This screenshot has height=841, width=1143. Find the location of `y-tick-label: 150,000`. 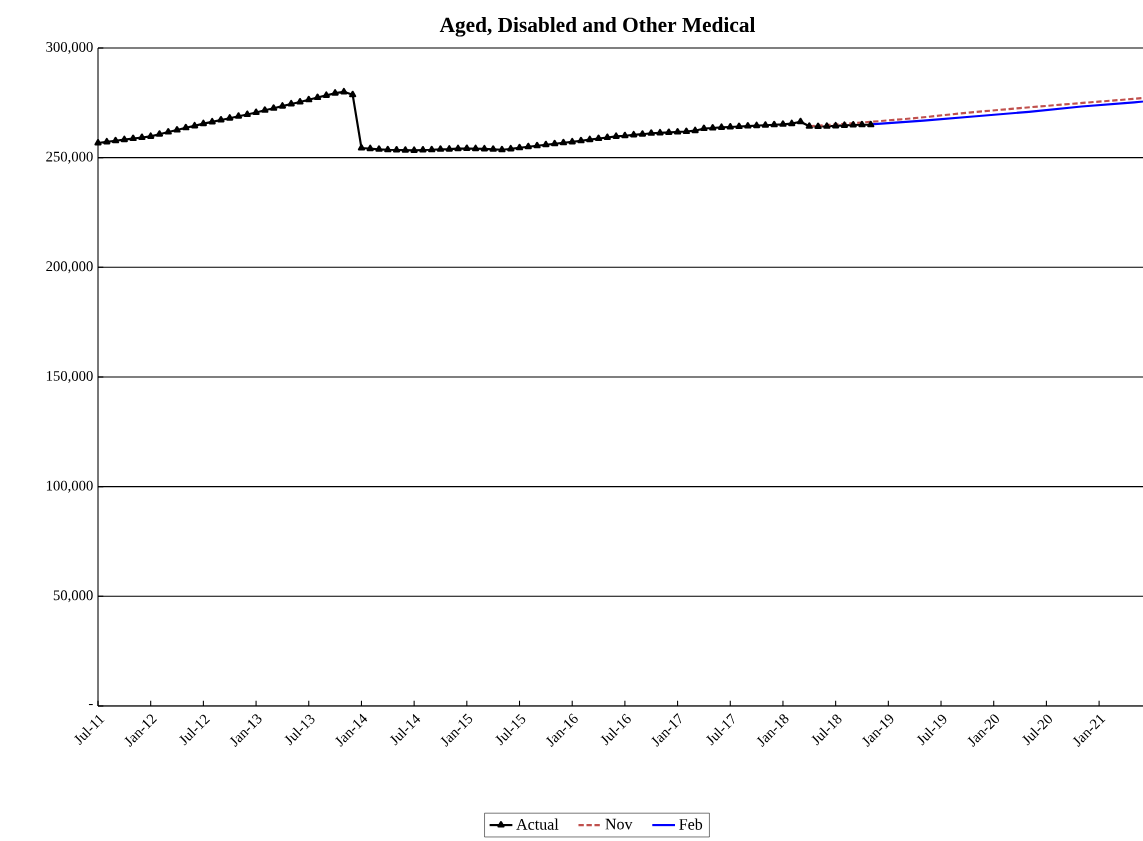

y-tick-label: 150,000 is located at coordinates (69, 376).